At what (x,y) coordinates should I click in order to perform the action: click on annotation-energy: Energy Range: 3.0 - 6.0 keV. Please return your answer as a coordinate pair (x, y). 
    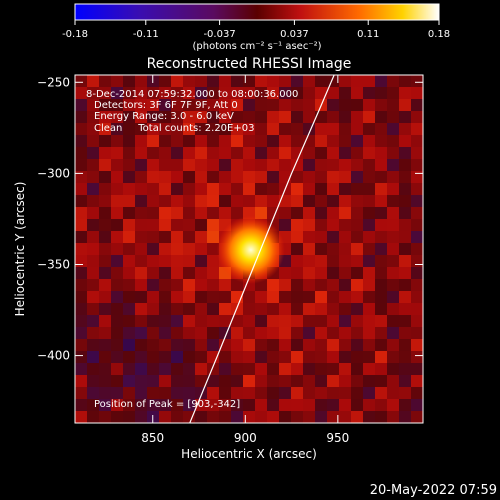
    Looking at the image, I should click on (164, 116).